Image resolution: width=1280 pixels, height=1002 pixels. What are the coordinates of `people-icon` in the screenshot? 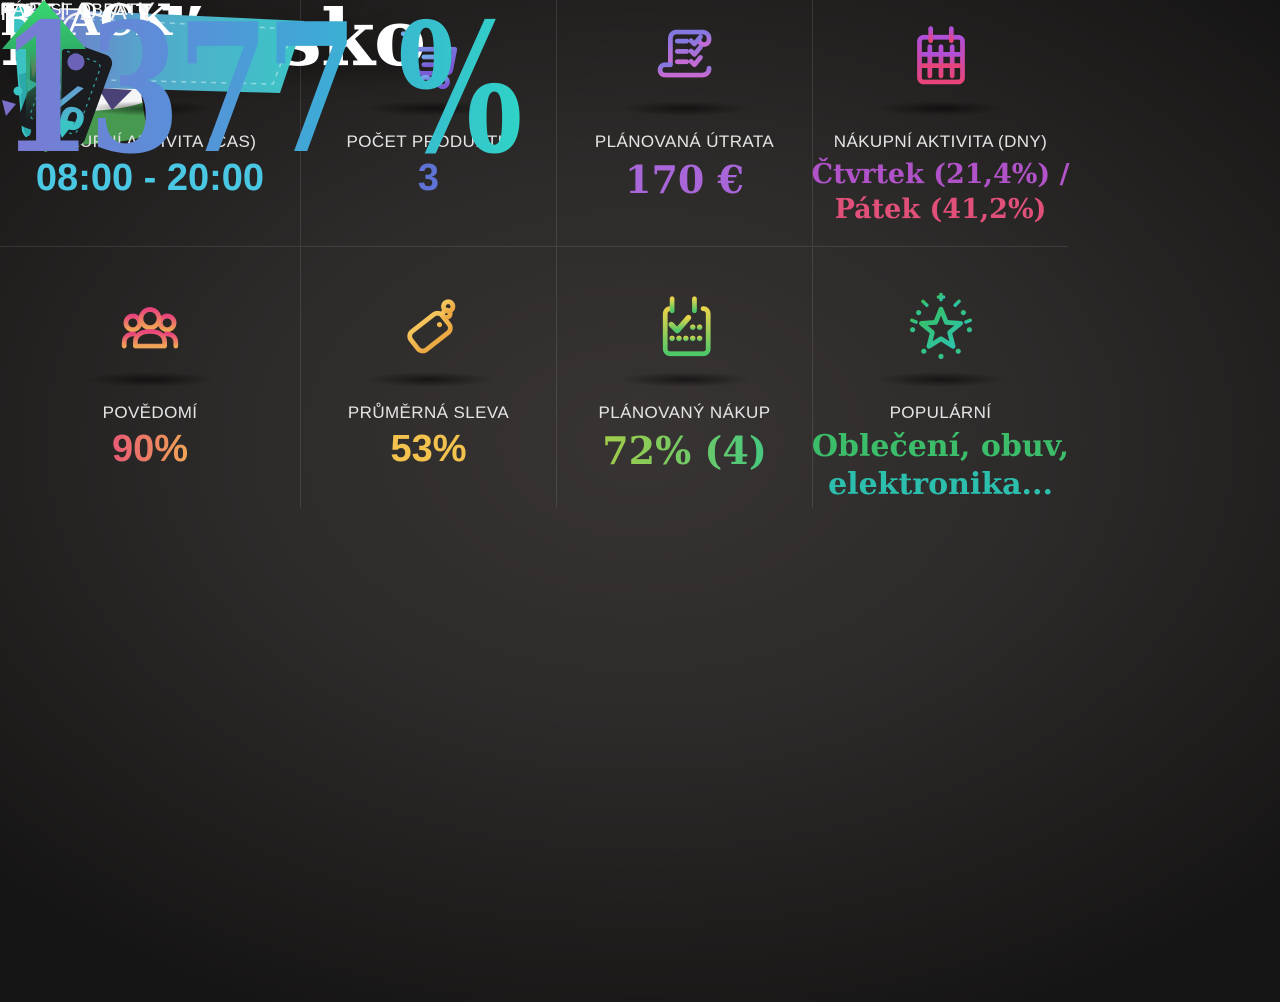 It's located at (150, 328).